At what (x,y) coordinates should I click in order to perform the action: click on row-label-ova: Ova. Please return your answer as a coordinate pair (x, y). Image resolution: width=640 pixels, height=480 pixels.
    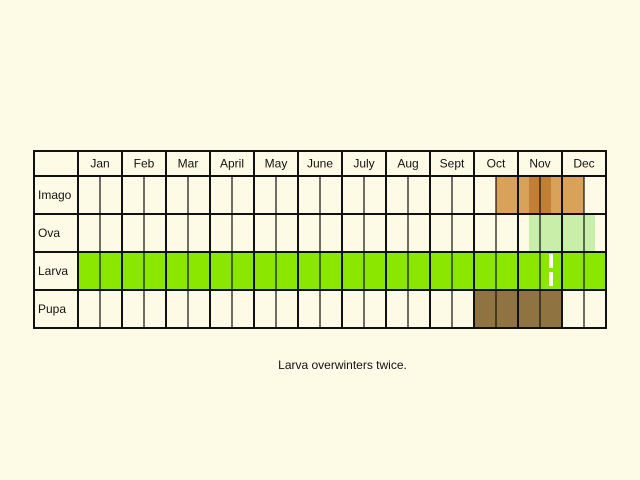
    Looking at the image, I should click on (49, 233).